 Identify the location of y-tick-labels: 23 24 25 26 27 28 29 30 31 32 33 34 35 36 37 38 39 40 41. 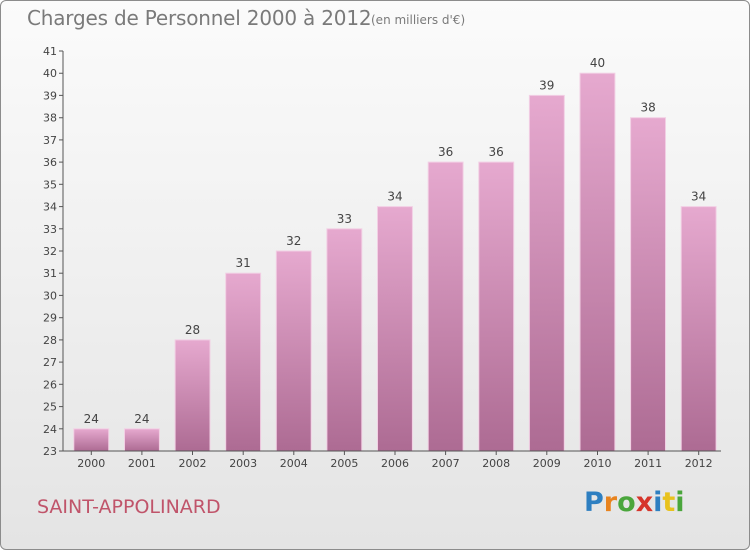
(50, 251).